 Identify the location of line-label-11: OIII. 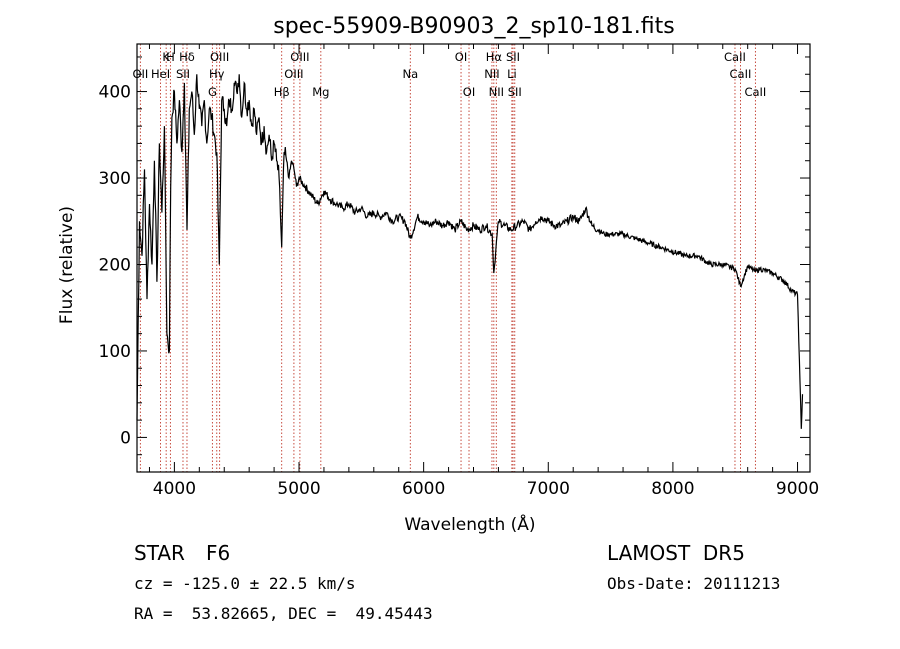
(293, 74).